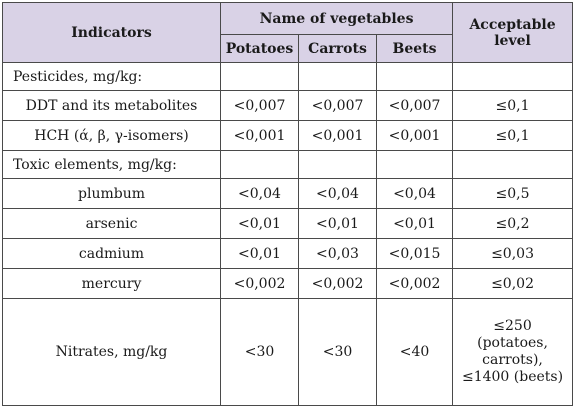 This screenshot has height=409, width=574. I want to click on cell-beets: <0,002, so click(414, 283).